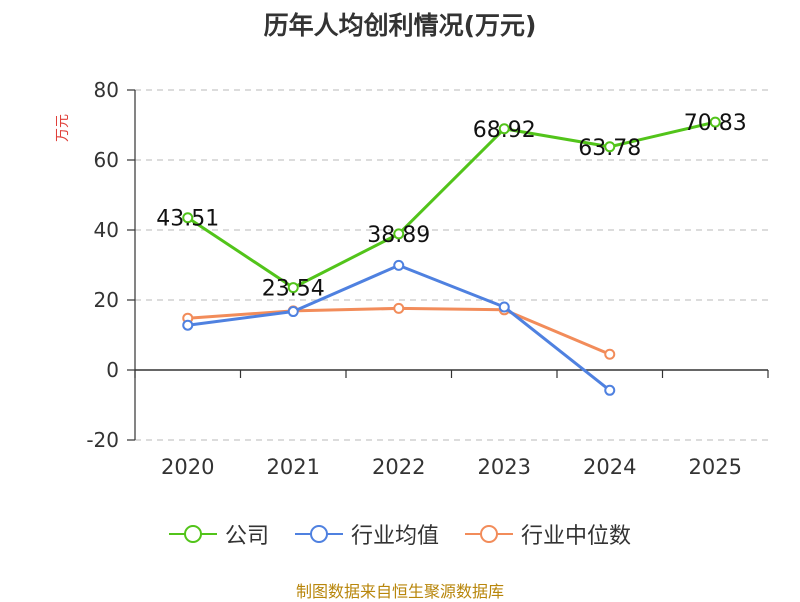 Image resolution: width=800 pixels, height=602 pixels. I want to click on legend-item-industry-median: 行业中位数, so click(548, 534).